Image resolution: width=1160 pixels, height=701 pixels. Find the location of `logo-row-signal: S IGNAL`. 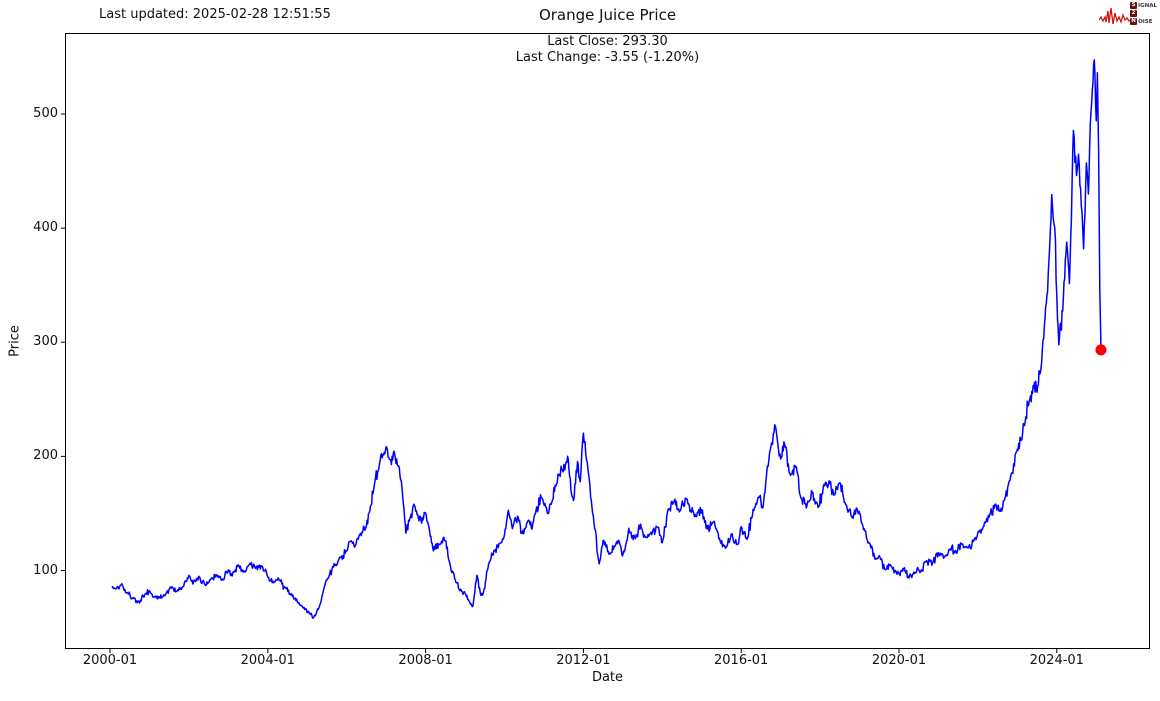

logo-row-signal: S IGNAL is located at coordinates (1143, 5).